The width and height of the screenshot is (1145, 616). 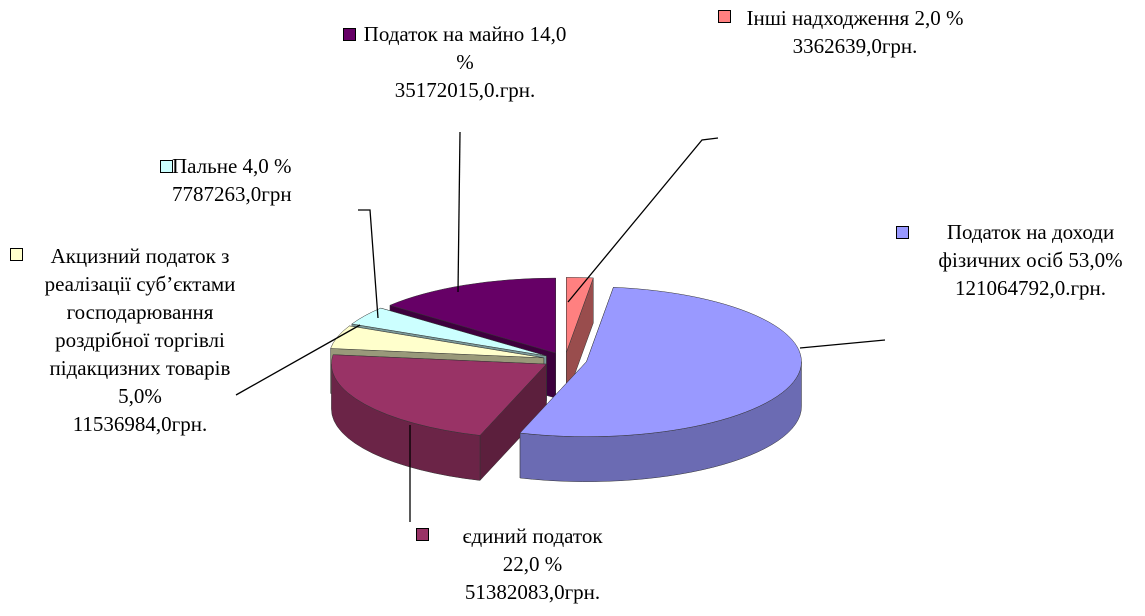 I want to click on slice-label: Пальне 4,0 % 7787263,0грн, so click(x=272, y=180).